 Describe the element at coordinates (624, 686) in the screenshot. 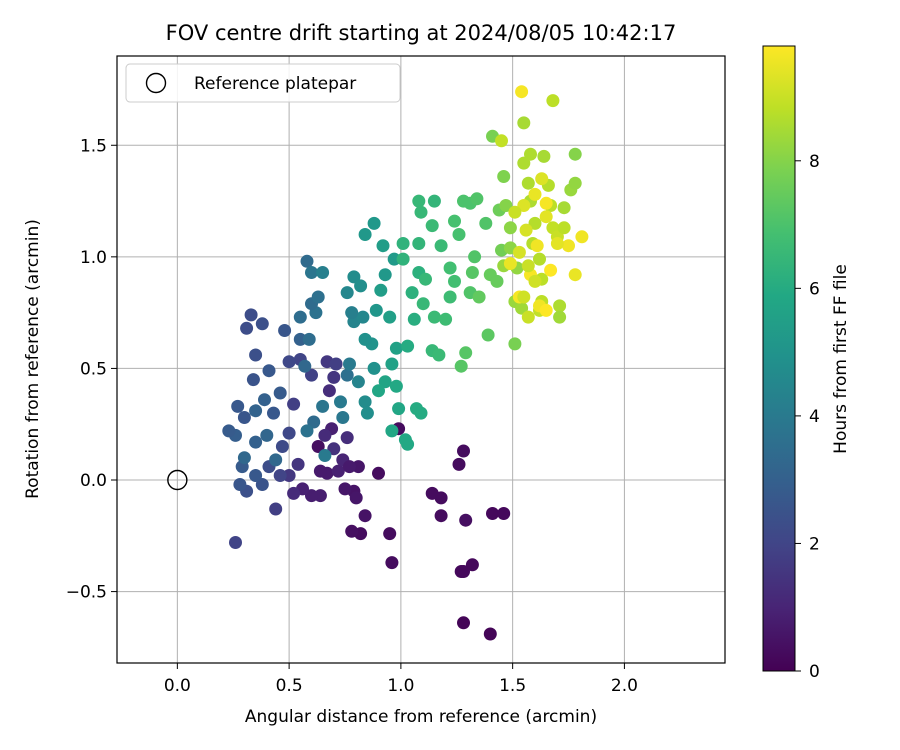

I see `x-tick-label: 2.0` at that location.